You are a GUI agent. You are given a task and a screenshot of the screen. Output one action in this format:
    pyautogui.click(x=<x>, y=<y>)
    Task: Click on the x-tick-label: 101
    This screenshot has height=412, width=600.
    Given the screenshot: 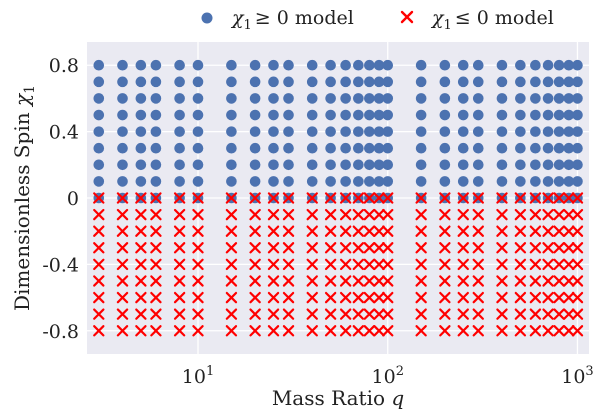 What is the action you would take?
    pyautogui.click(x=198, y=376)
    